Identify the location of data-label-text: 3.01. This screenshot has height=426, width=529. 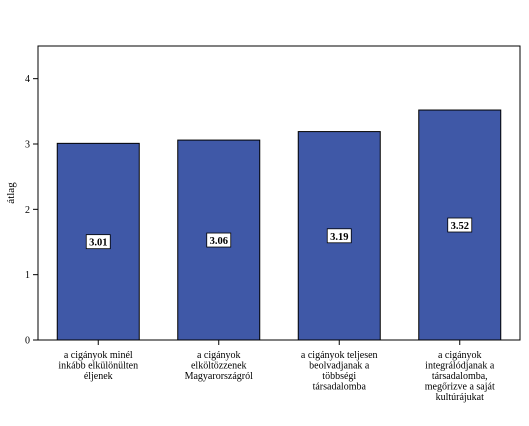
(98, 243).